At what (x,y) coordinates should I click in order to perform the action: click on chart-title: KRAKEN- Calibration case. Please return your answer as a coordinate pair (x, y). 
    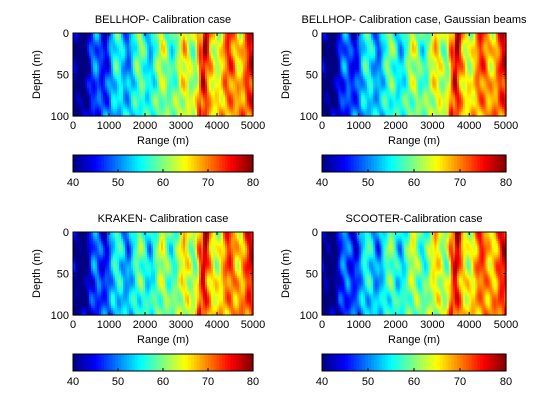
    Looking at the image, I should click on (163, 219).